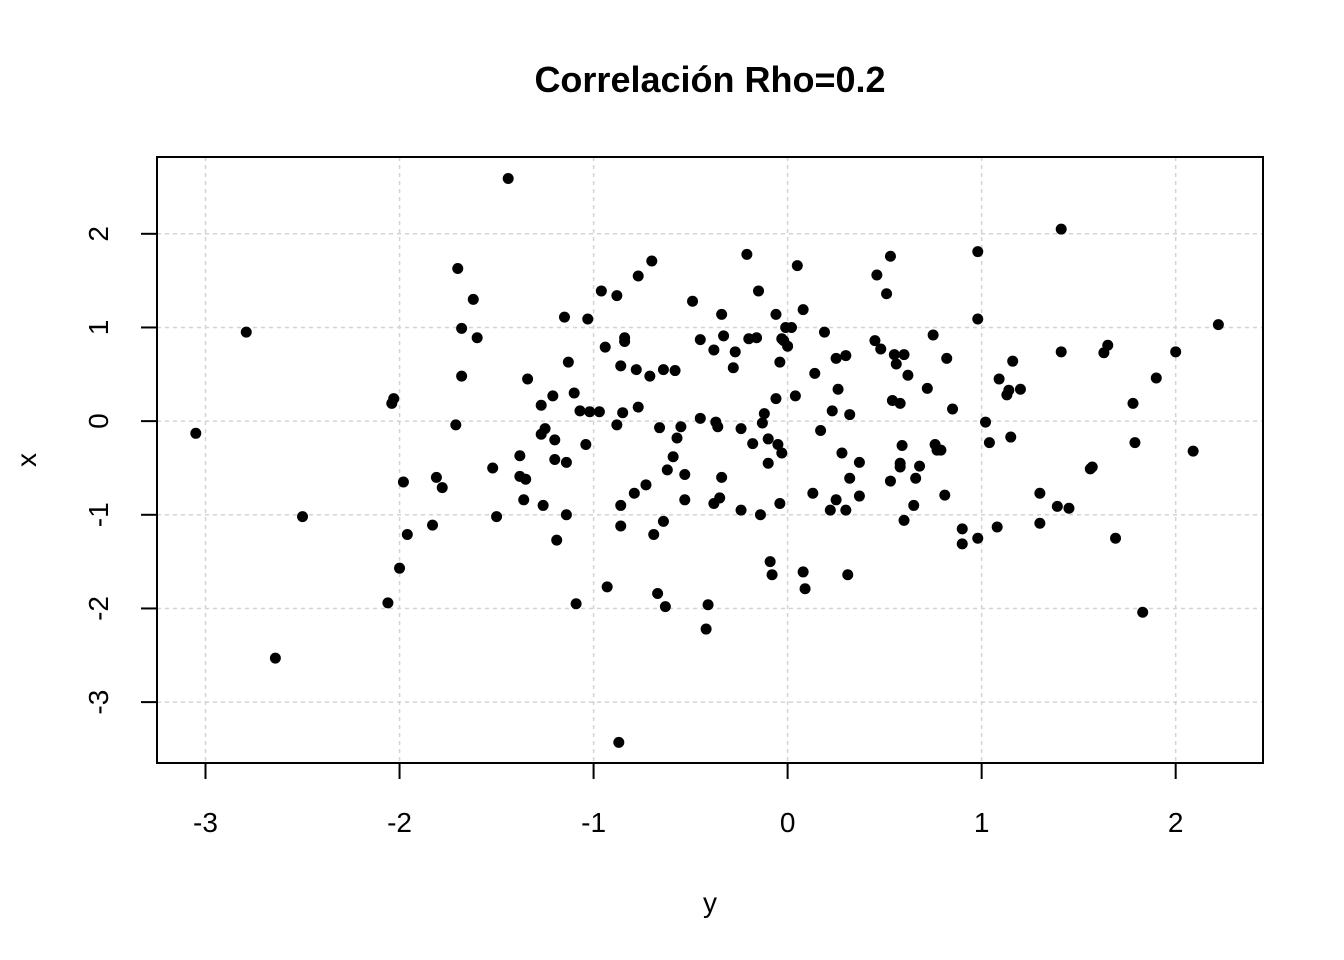 Image resolution: width=1344 pixels, height=960 pixels. What do you see at coordinates (26, 460) in the screenshot?
I see `y-axis-label: x` at bounding box center [26, 460].